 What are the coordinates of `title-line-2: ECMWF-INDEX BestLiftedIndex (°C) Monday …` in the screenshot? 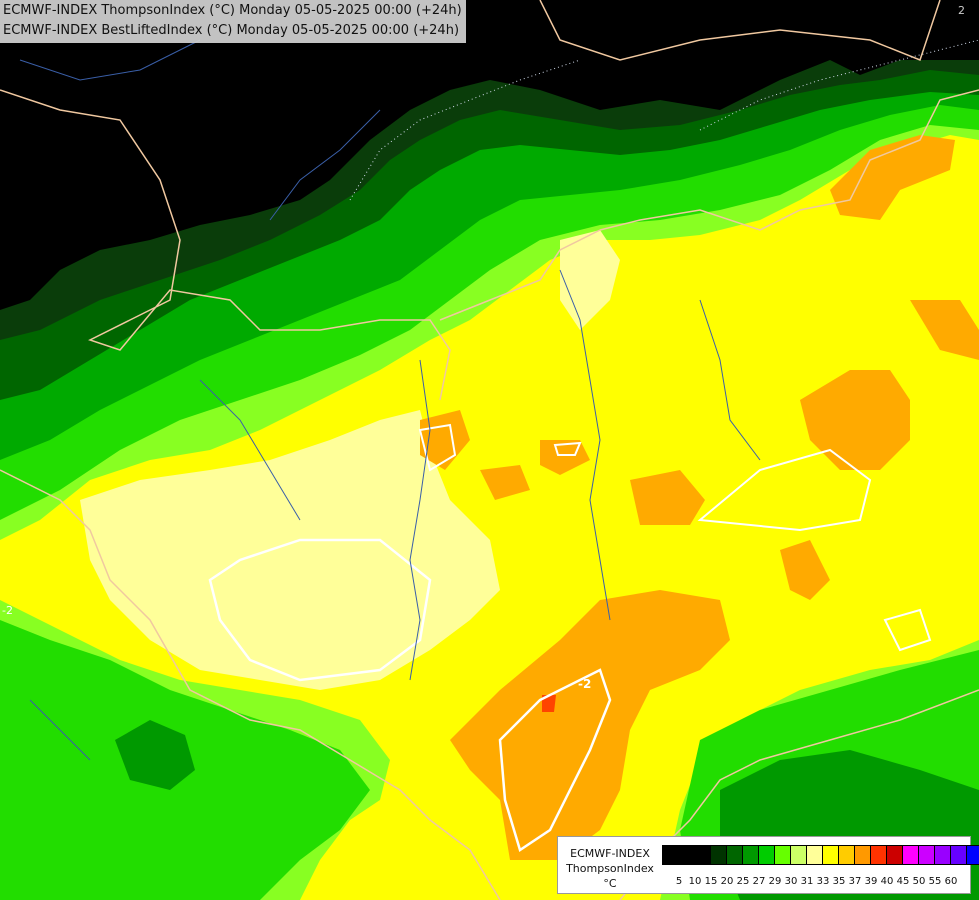 It's located at (231, 30).